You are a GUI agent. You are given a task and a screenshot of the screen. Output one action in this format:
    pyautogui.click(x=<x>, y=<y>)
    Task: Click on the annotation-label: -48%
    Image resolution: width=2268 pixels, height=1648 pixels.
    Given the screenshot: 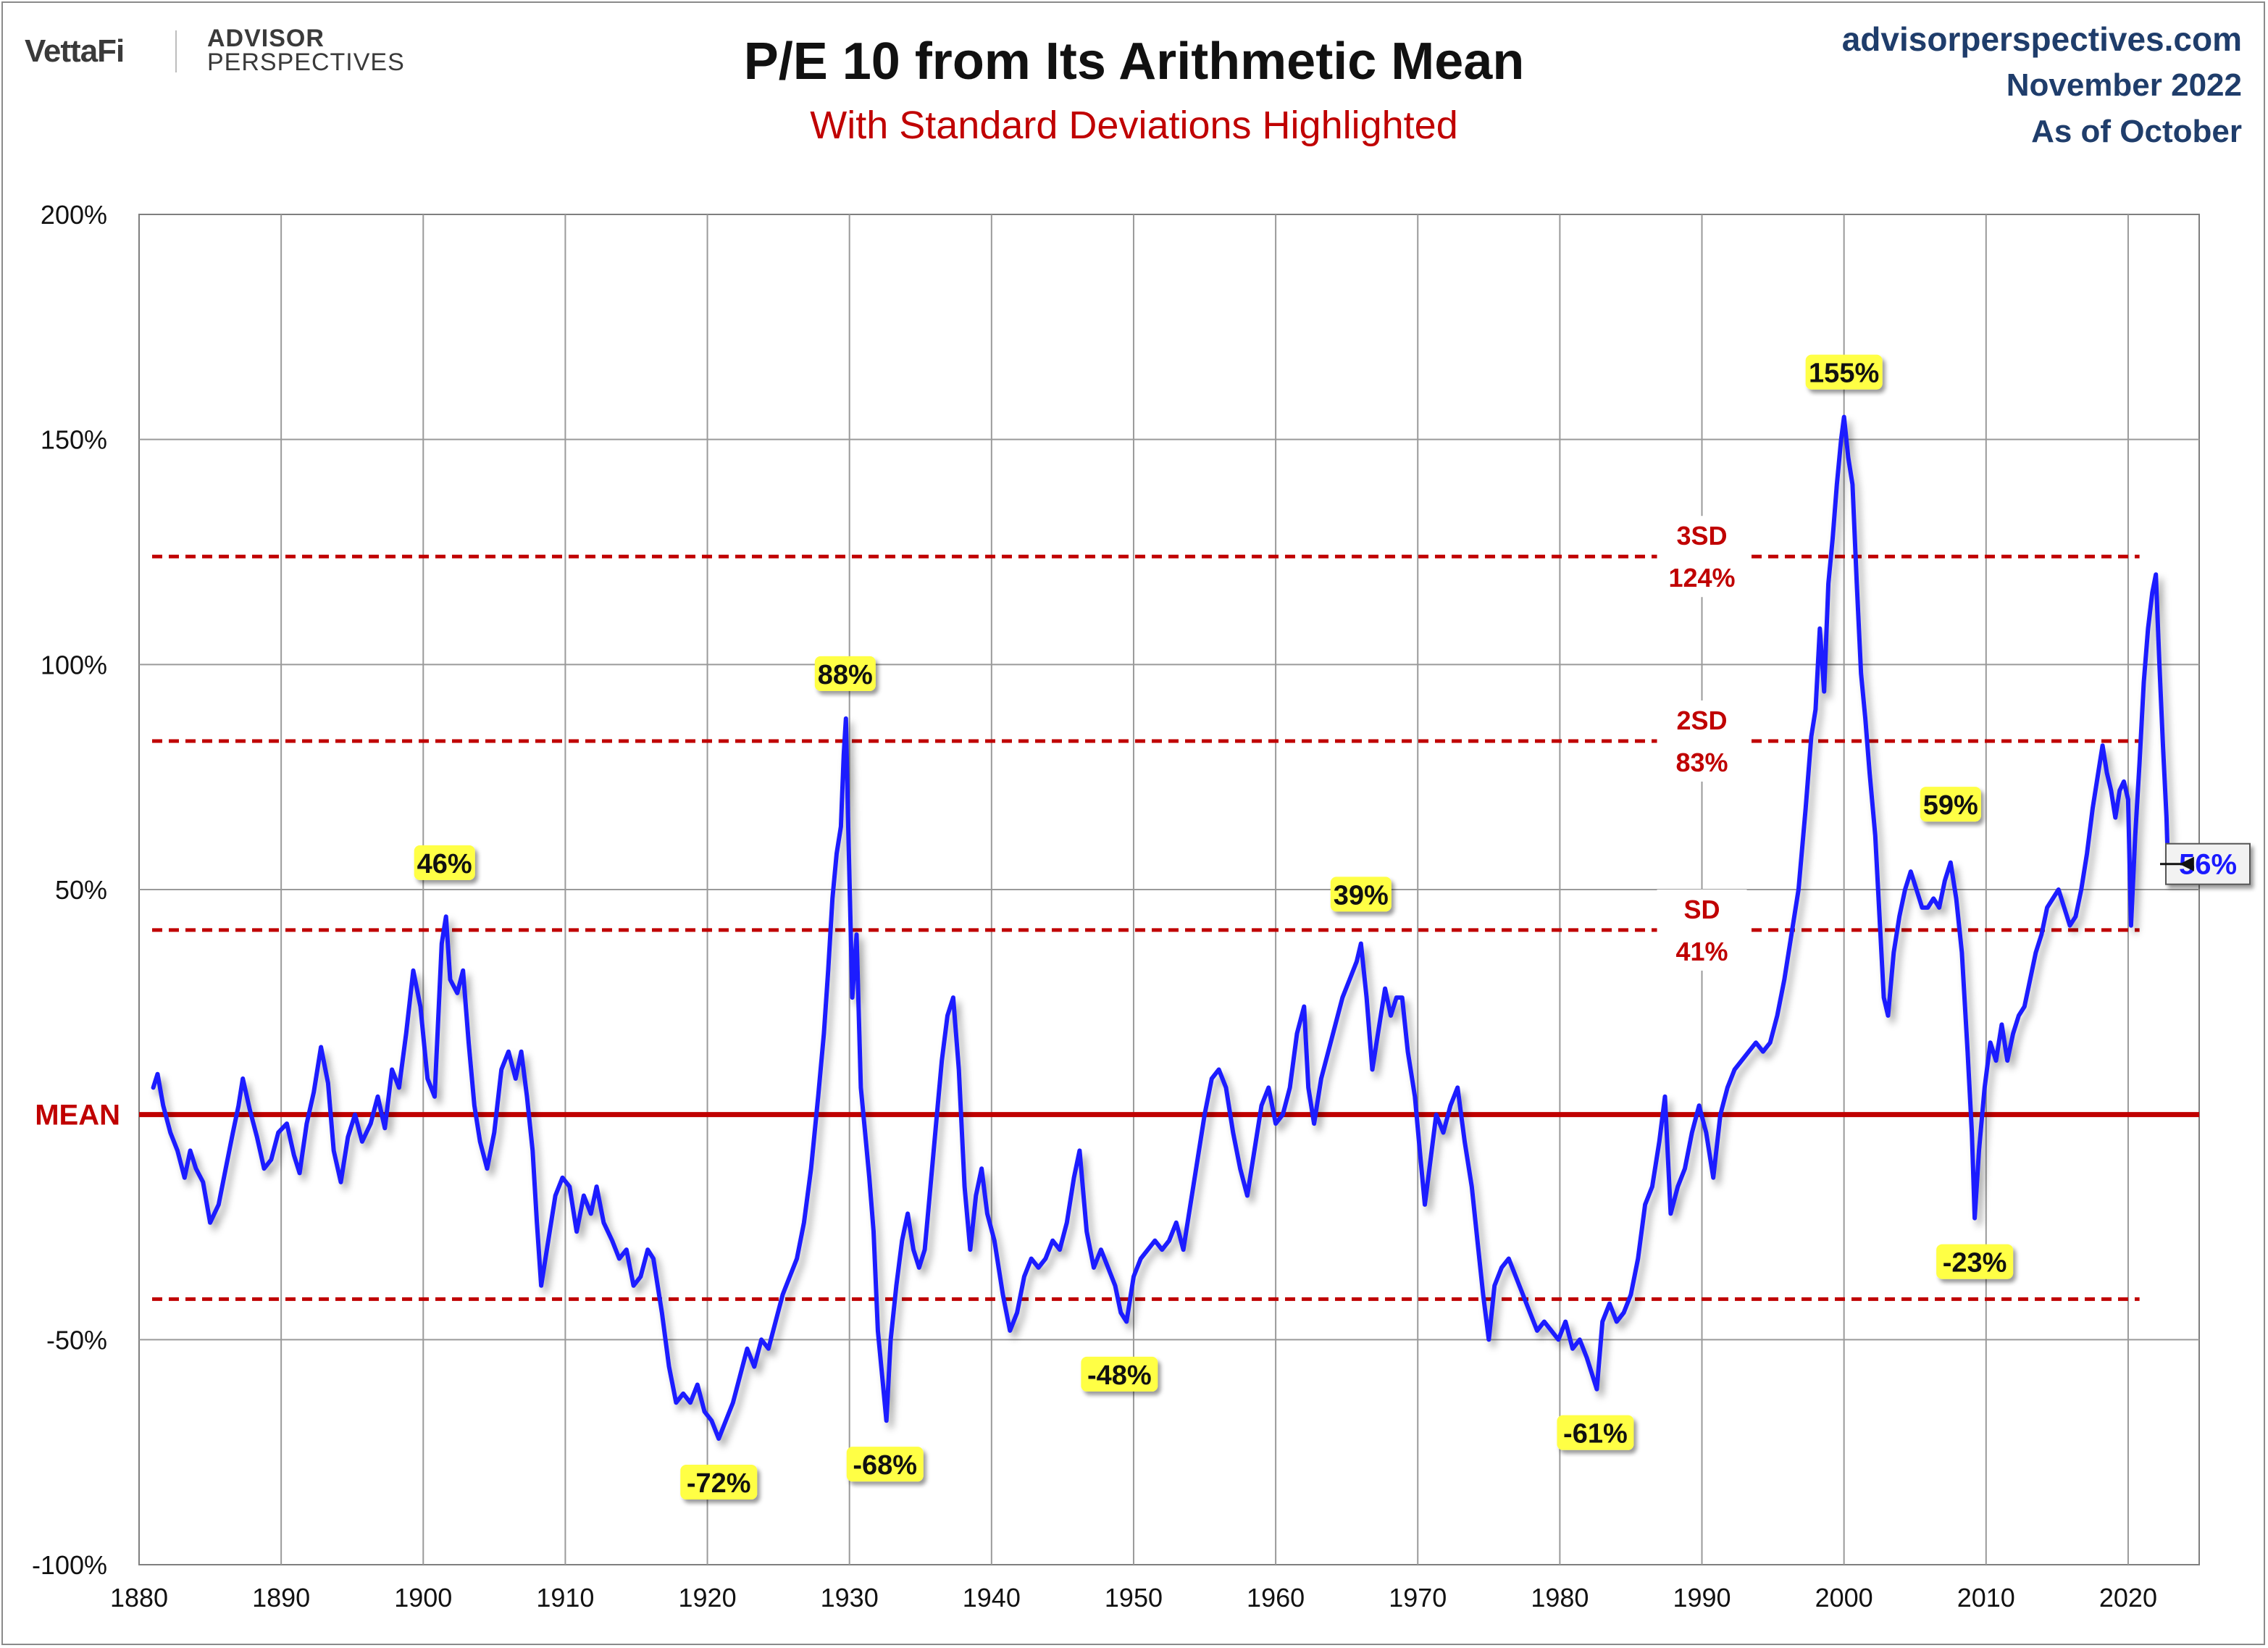 What is the action you would take?
    pyautogui.click(x=1120, y=1375)
    